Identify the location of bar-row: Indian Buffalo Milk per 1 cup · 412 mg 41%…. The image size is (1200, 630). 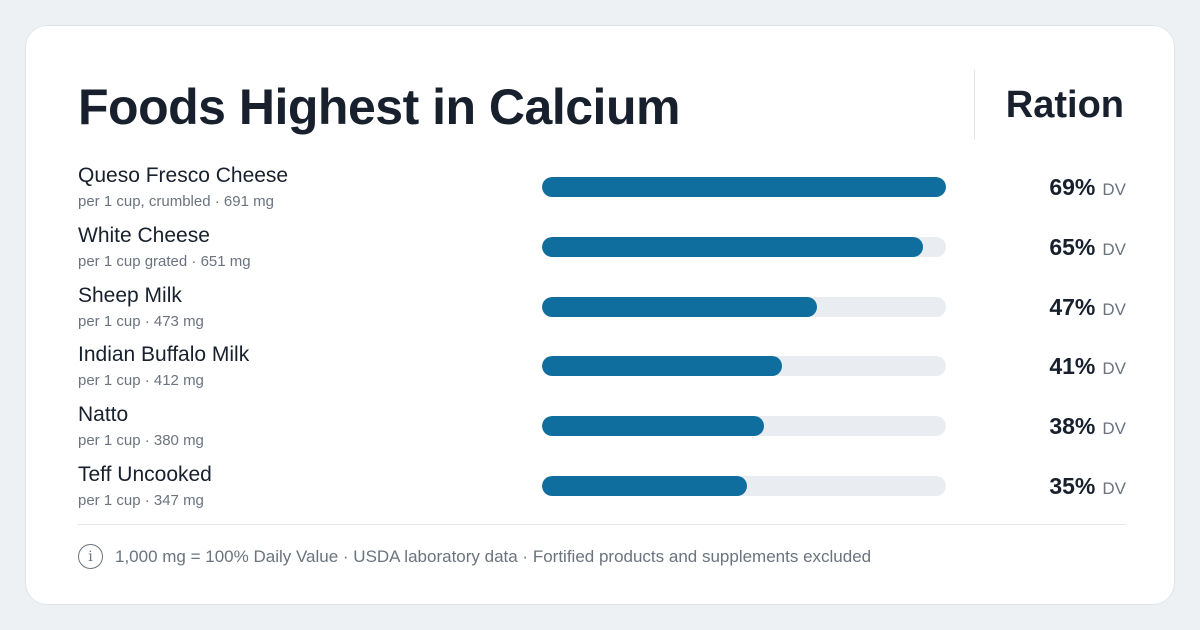
(602, 373).